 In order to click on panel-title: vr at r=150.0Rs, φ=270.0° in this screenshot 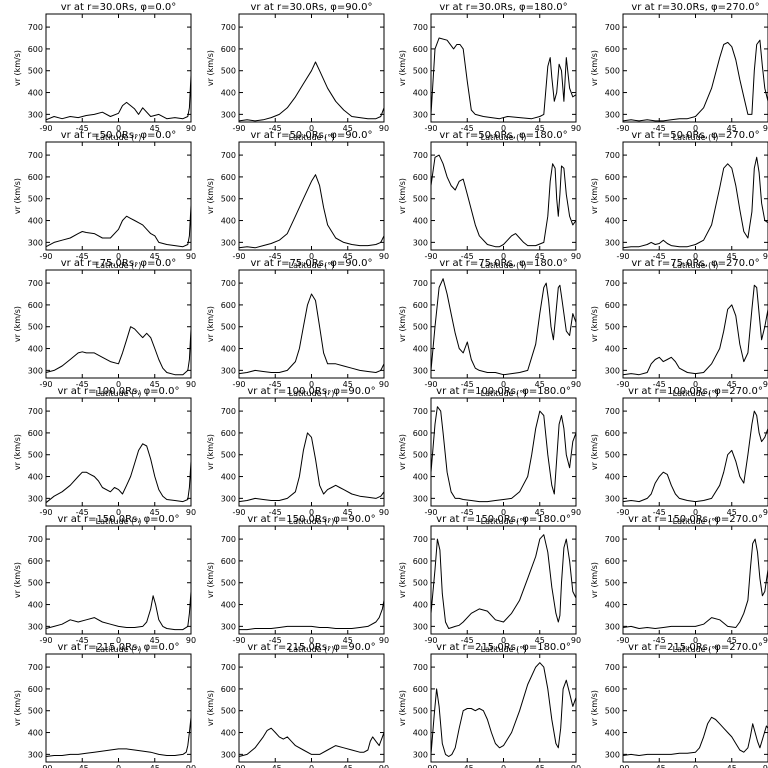, I will do `click(695, 519)`.